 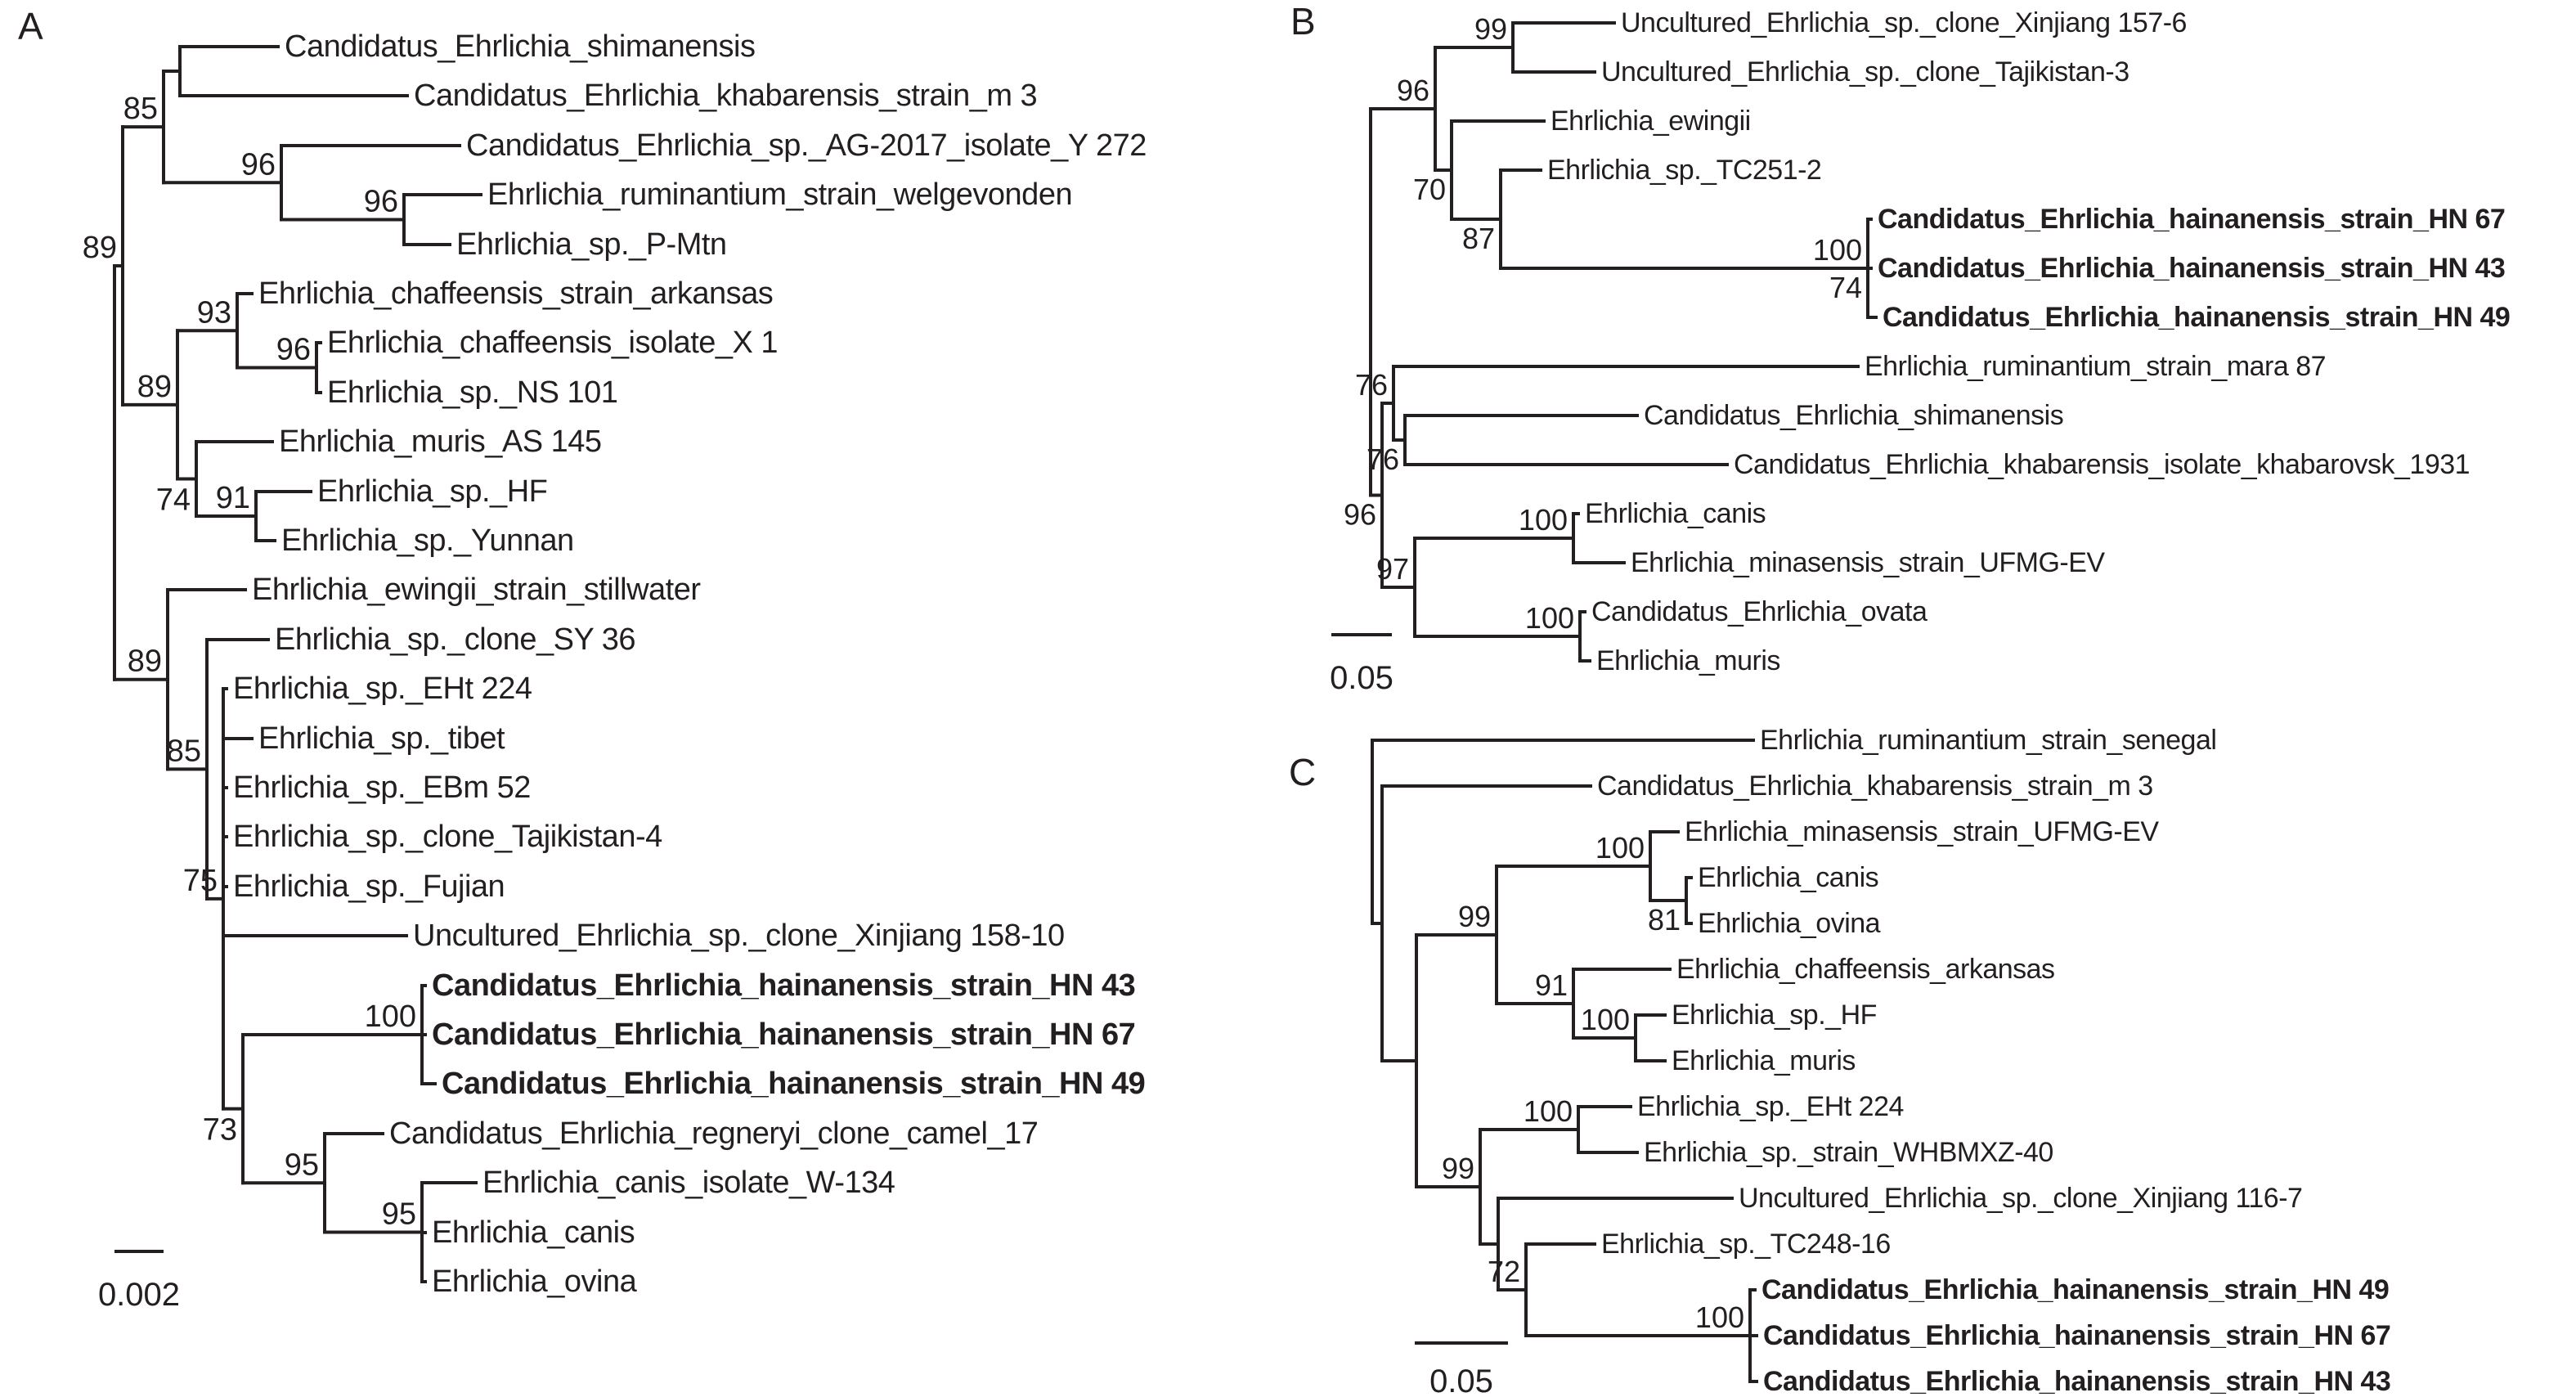 I want to click on taxon-label: Ehrlichia_chaffeensis_isolate_X 1, so click(x=552, y=343).